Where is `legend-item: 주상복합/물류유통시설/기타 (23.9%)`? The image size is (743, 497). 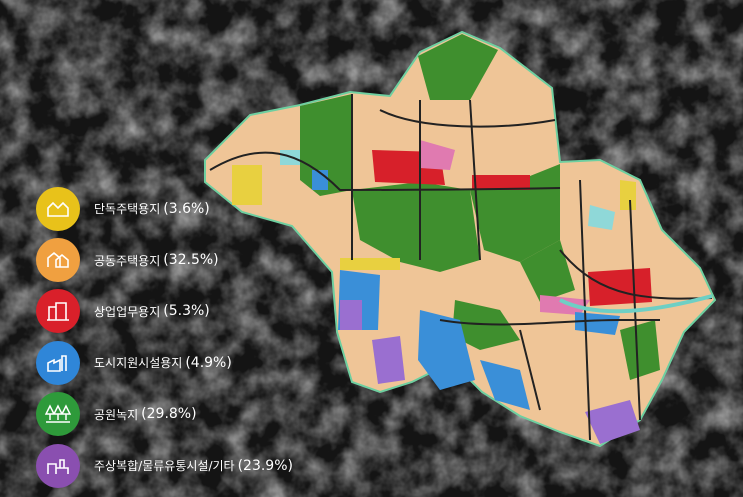 legend-item: 주상복합/물류유통시설/기타 (23.9%) is located at coordinates (196, 465).